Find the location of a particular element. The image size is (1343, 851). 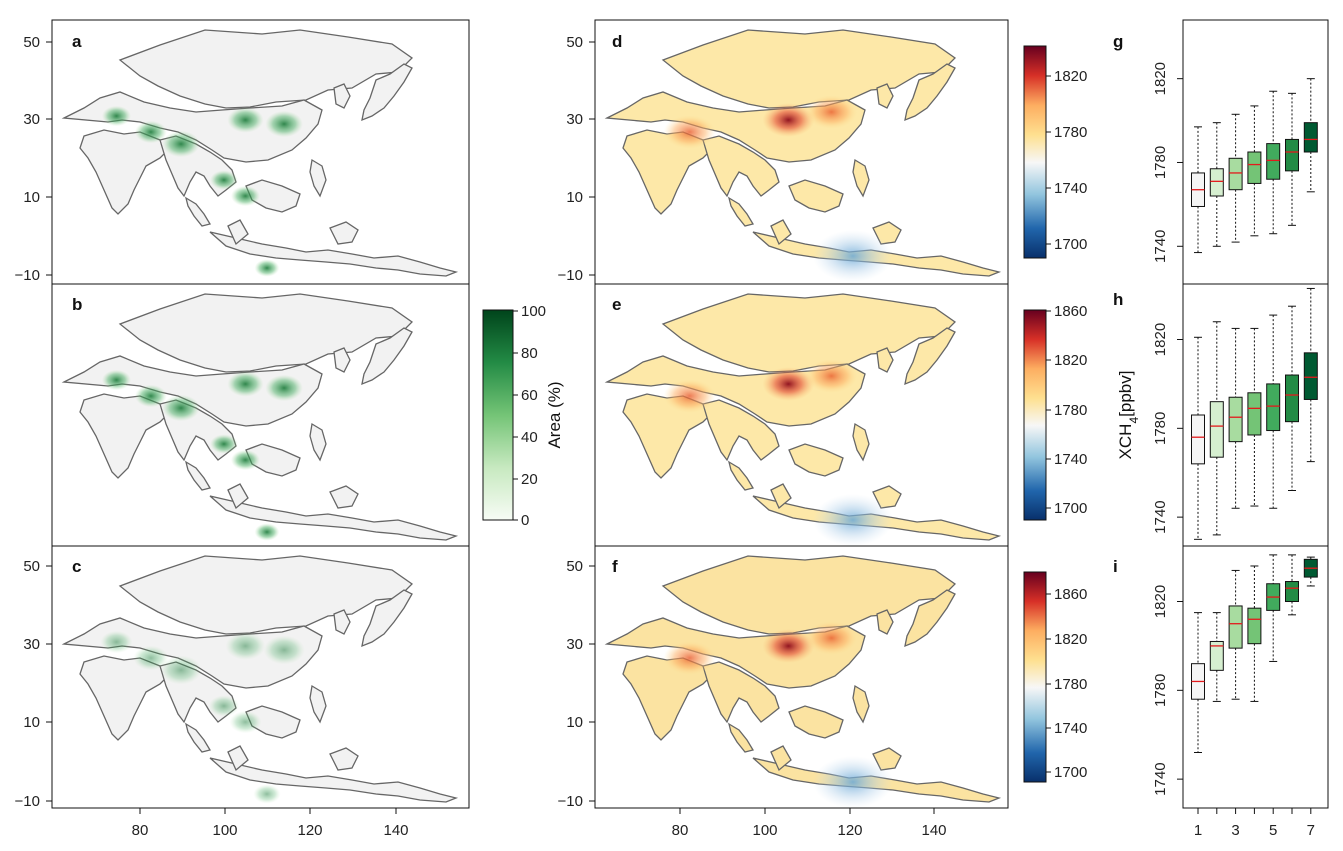

boxplot-i-y-ticks: 1820 1780 1740 is located at coordinates (1167, 690).